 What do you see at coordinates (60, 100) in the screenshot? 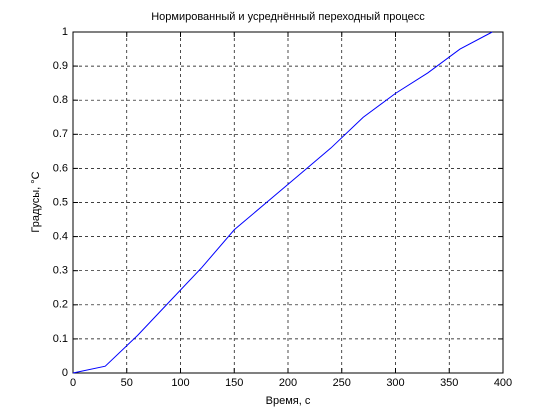
I see `y-tick-label: 0.8` at bounding box center [60, 100].